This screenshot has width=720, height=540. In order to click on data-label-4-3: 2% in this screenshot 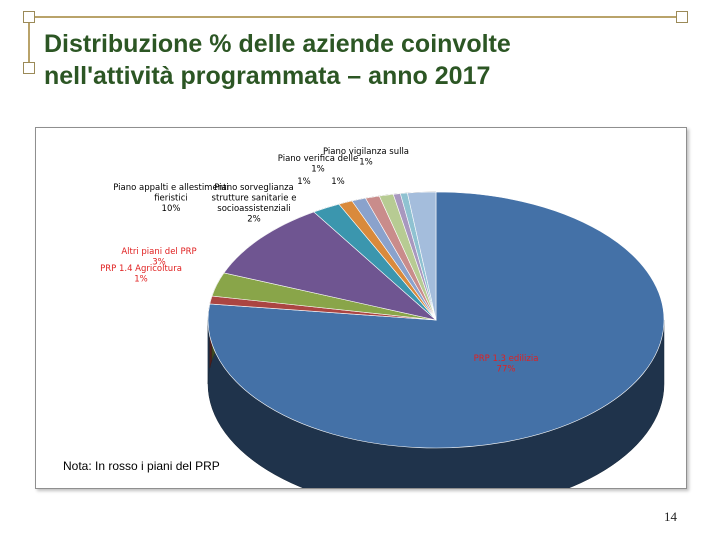, I will do `click(254, 220)`.